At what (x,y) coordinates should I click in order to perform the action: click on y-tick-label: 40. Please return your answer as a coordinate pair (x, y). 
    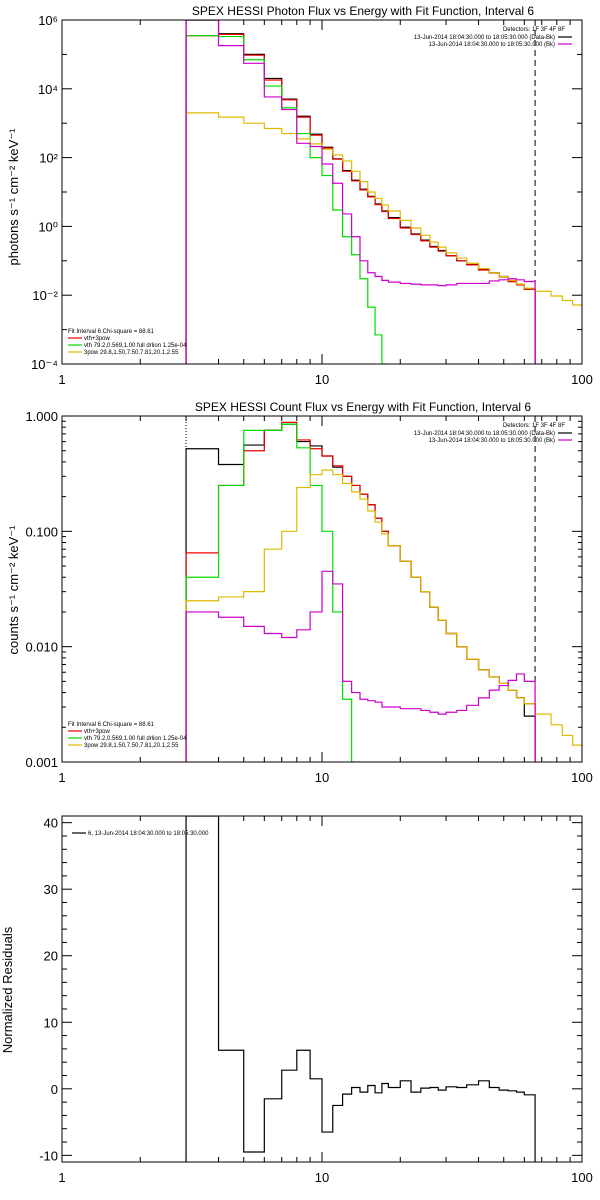
    Looking at the image, I should click on (51, 823).